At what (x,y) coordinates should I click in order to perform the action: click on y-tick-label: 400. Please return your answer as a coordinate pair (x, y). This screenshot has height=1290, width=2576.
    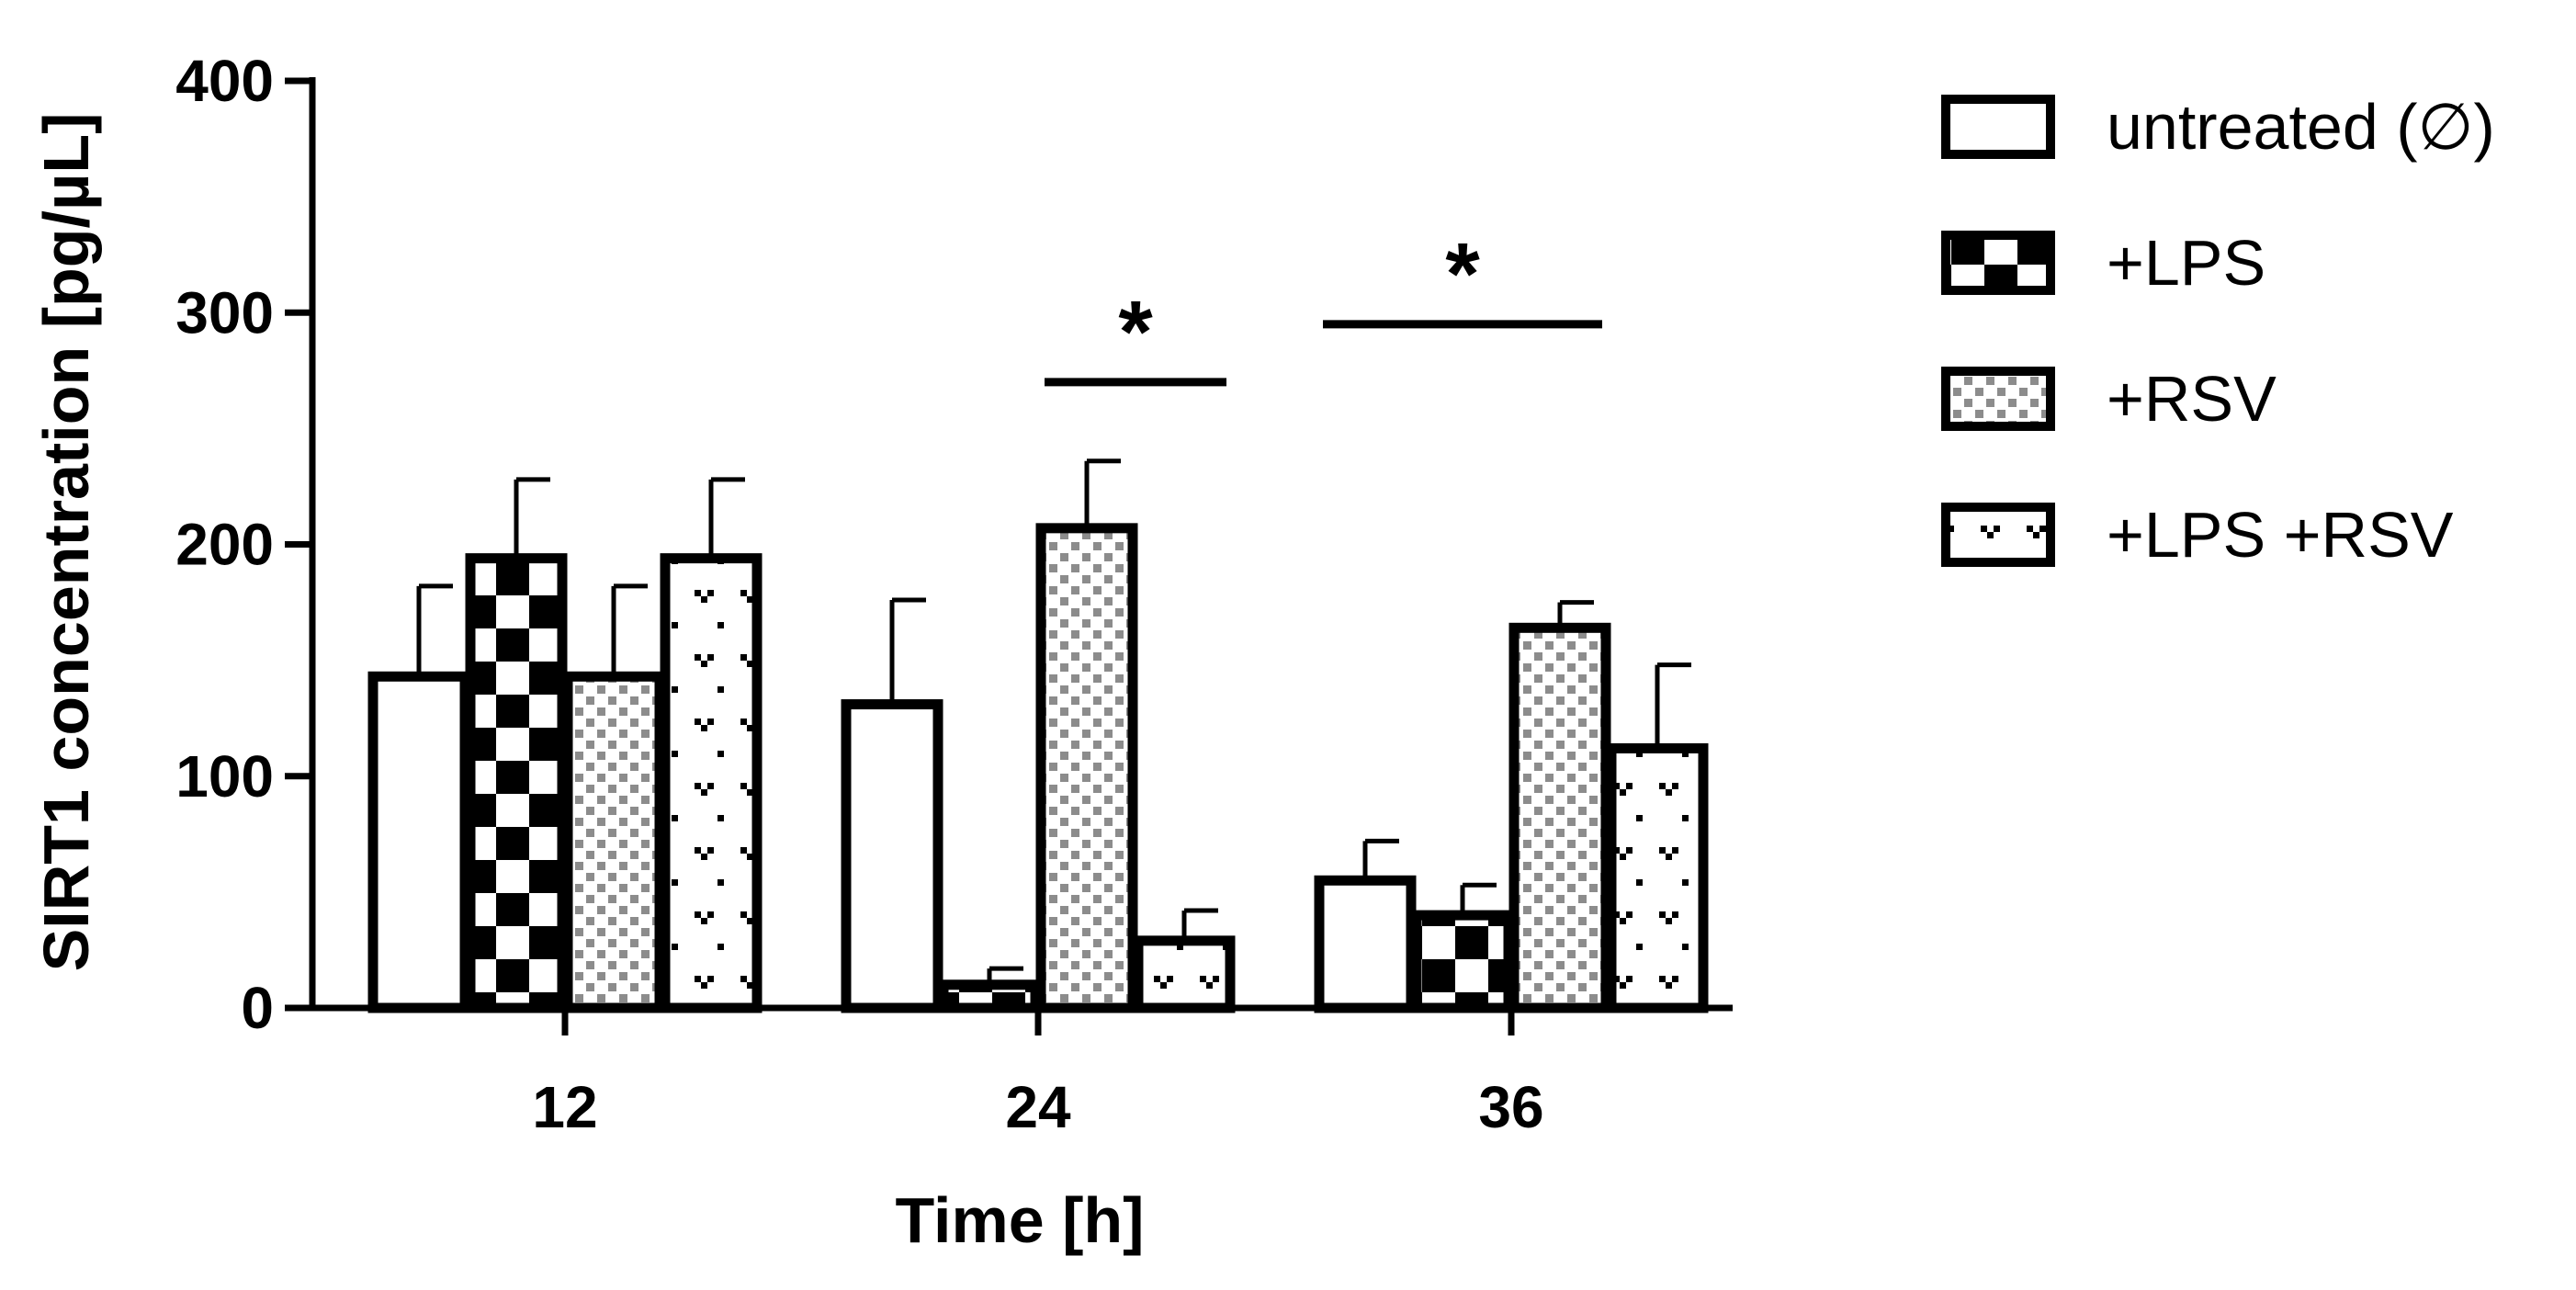
    Looking at the image, I should click on (224, 81).